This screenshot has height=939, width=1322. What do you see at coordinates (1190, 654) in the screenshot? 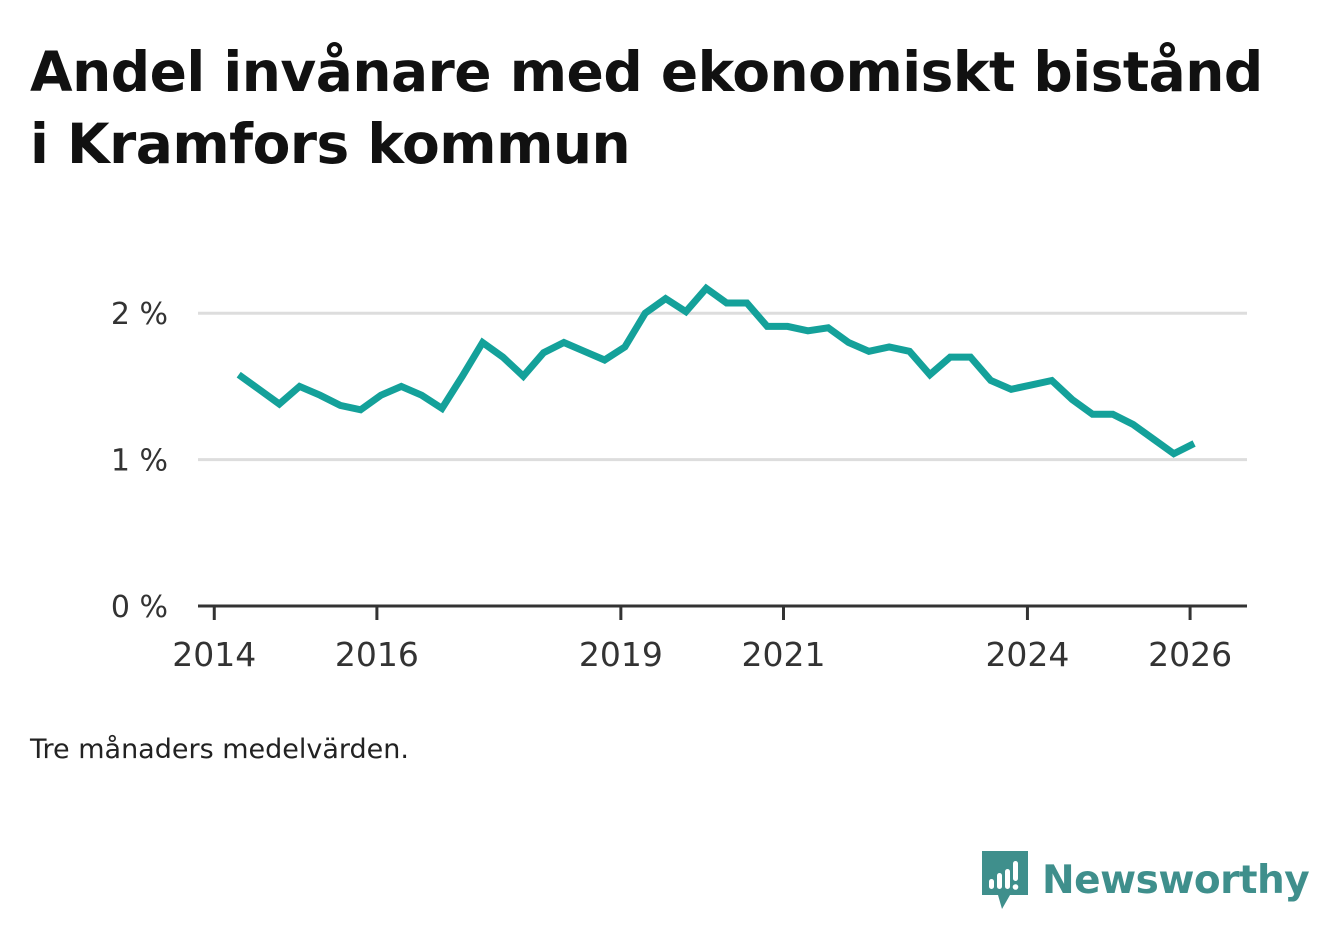
I see `x-tick-label: 2026` at bounding box center [1190, 654].